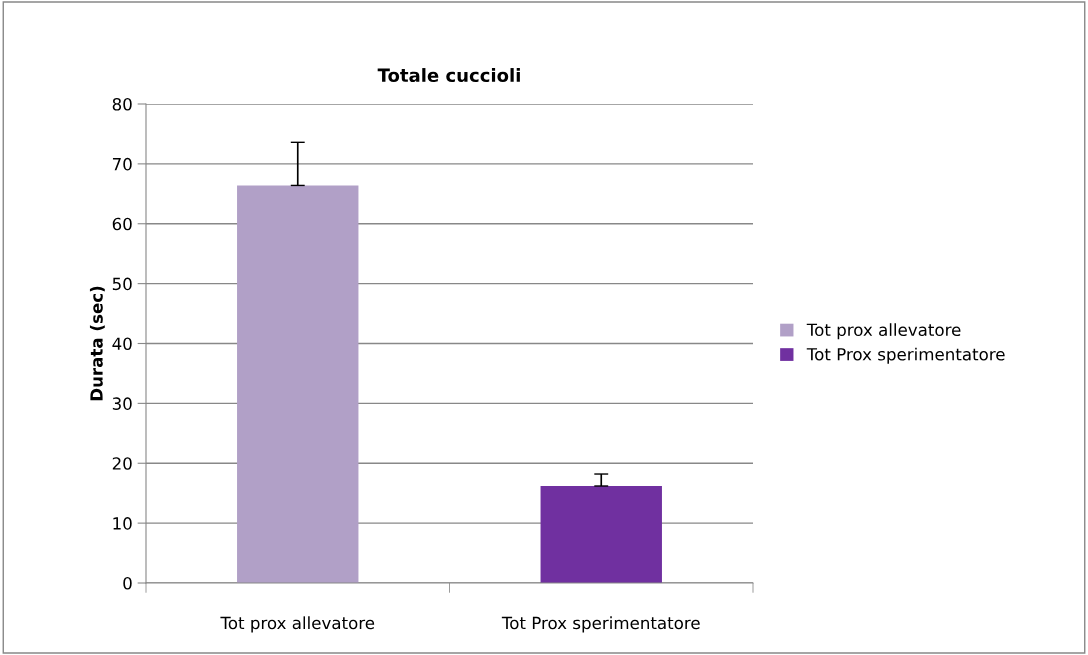 This screenshot has width=1088, height=655. What do you see at coordinates (122, 344) in the screenshot?
I see `y-tick-label: 40` at bounding box center [122, 344].